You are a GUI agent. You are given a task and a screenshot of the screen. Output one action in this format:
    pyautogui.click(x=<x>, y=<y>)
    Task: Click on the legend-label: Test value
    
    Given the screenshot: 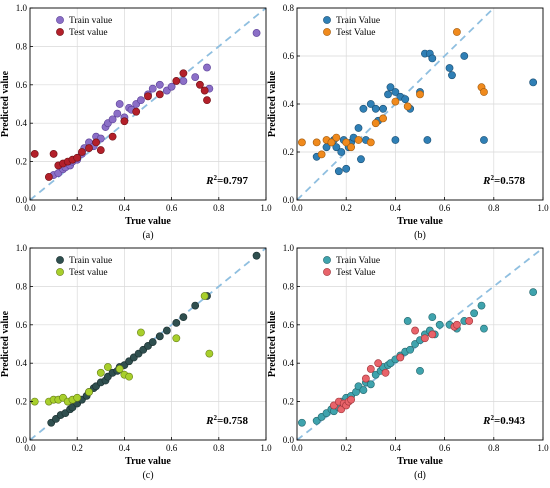 What is the action you would take?
    pyautogui.click(x=88, y=33)
    